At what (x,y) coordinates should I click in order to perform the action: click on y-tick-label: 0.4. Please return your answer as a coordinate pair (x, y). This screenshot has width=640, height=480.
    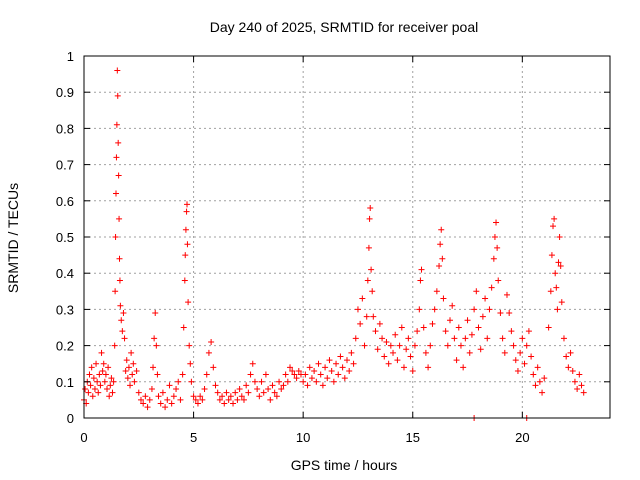
    Looking at the image, I should click on (65, 273).